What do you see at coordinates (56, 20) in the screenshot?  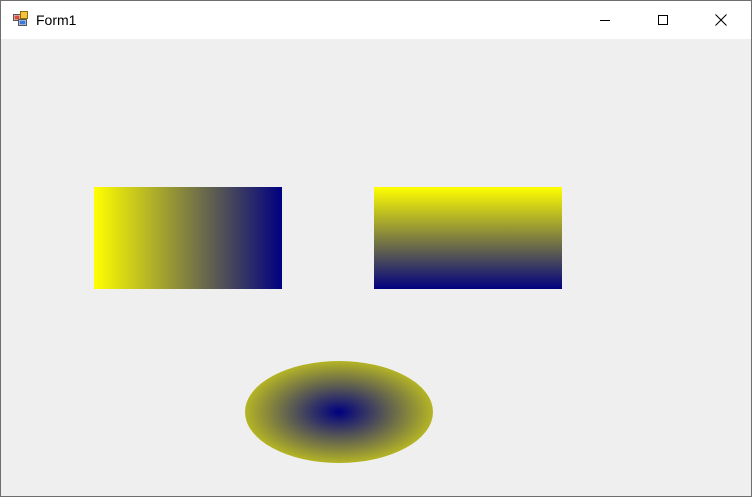 I see `window-title: Form1` at bounding box center [56, 20].